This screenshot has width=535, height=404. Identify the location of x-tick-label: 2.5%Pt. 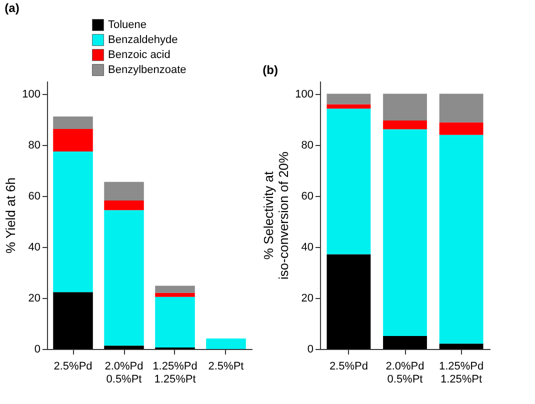
(226, 366).